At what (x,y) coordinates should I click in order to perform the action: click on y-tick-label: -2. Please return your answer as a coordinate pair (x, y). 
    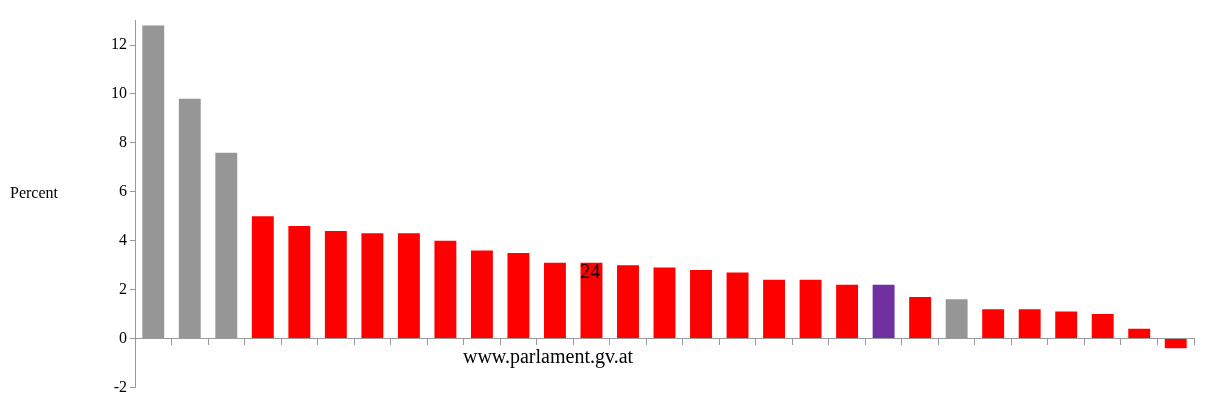
    Looking at the image, I should click on (120, 386).